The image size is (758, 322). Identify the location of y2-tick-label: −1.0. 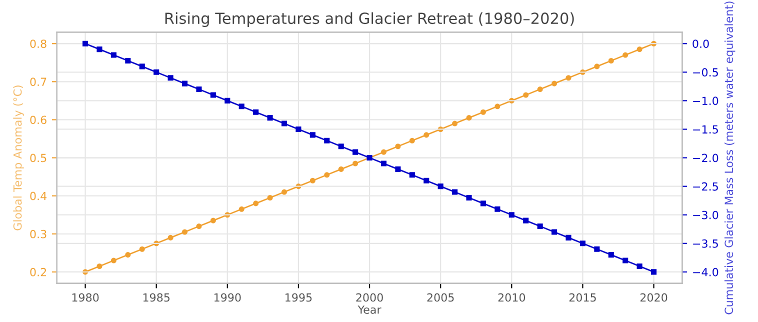
(705, 101).